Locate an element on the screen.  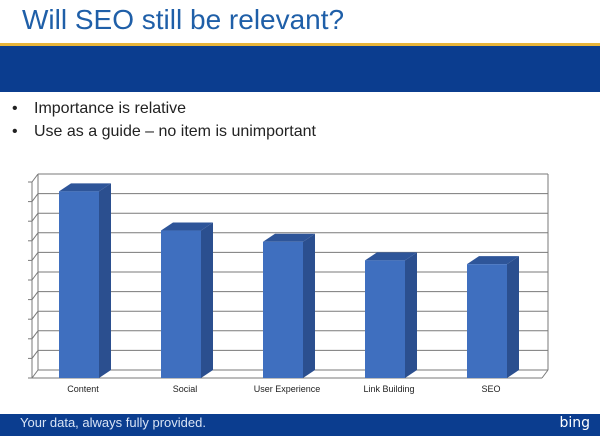
bing-logo: bing is located at coordinates (574, 423).